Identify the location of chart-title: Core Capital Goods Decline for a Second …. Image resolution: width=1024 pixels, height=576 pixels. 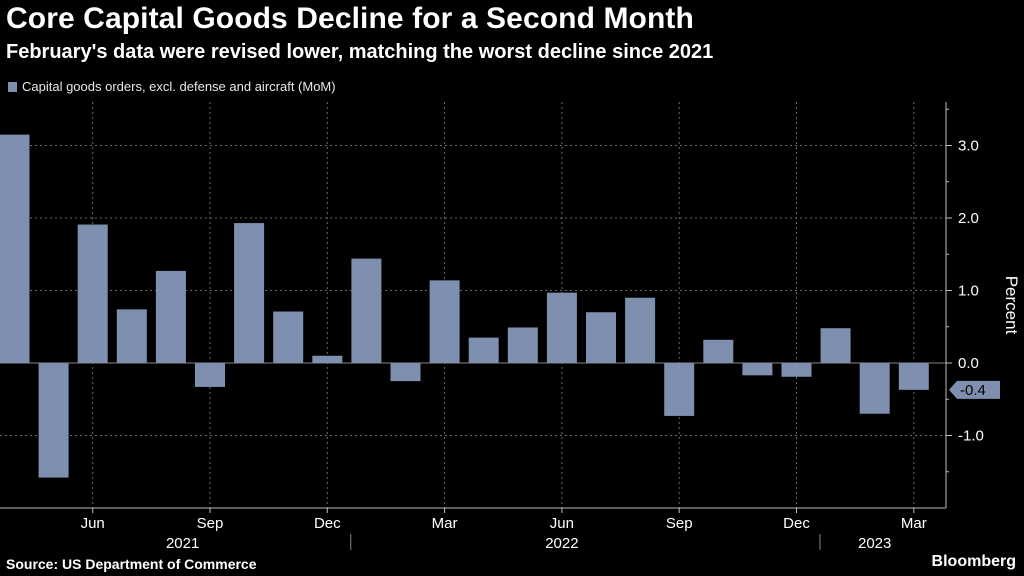
(350, 18).